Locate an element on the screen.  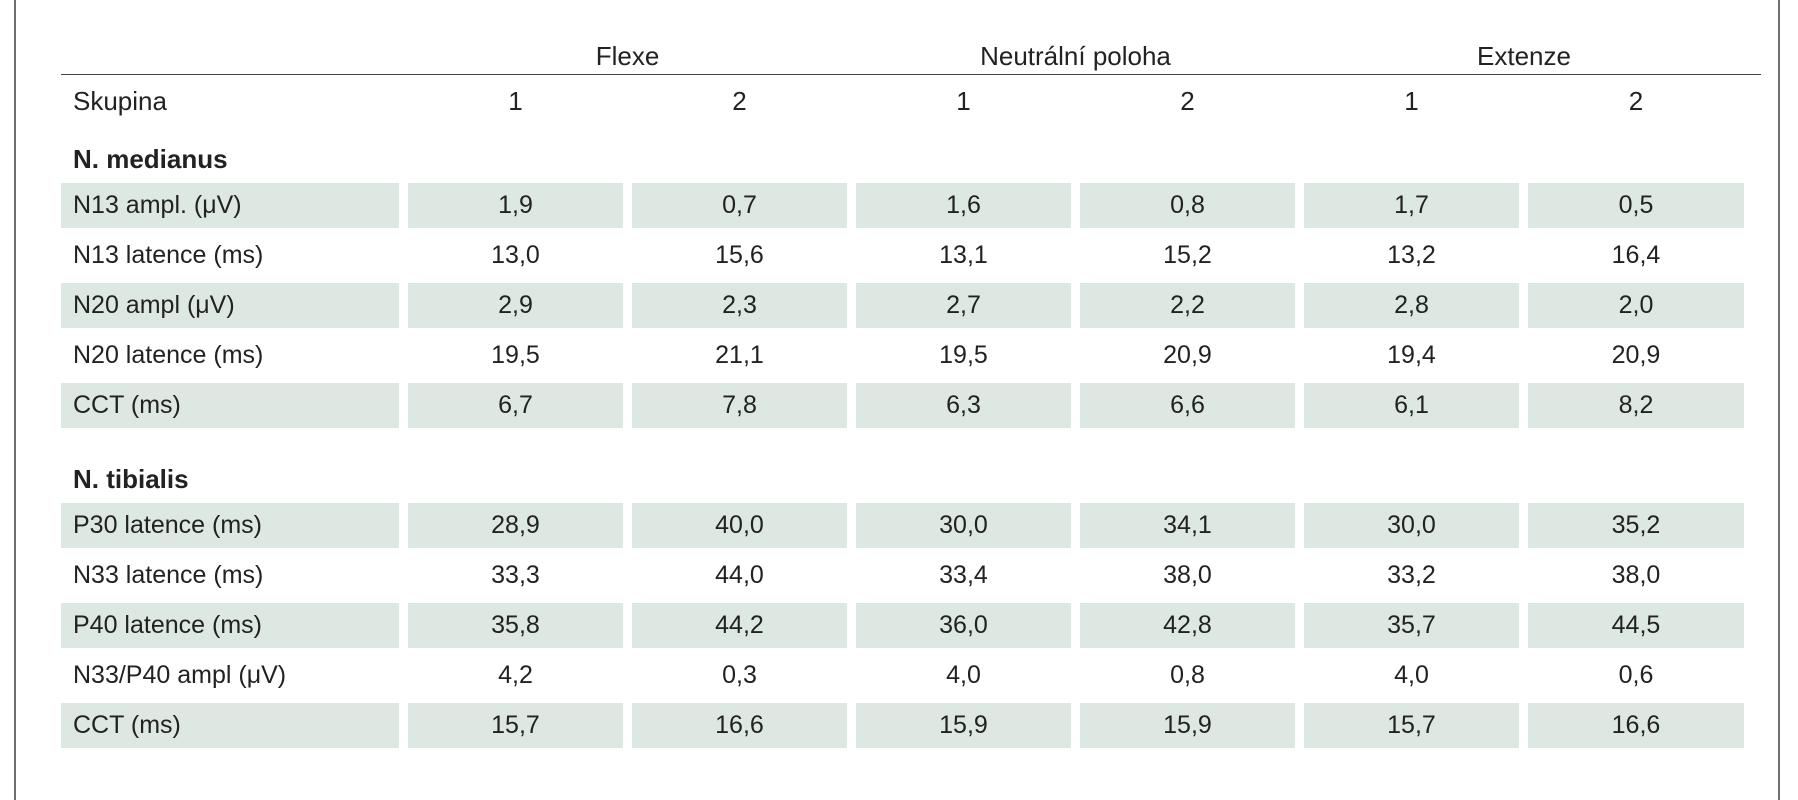
subheader-row: Skupina 1 2 1 2 1 2 is located at coordinates (911, 101).